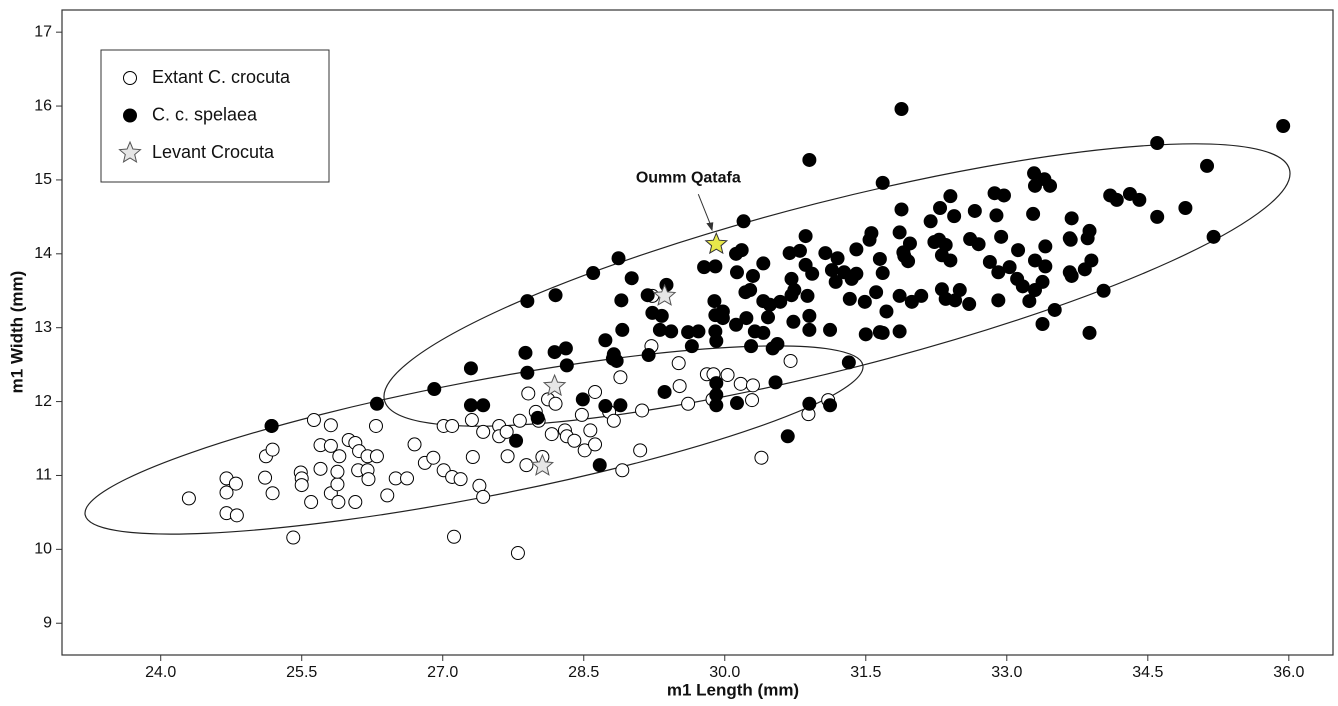 This screenshot has height=706, width=1338. I want to click on annotation-text: Oumm Qatafa, so click(688, 177).